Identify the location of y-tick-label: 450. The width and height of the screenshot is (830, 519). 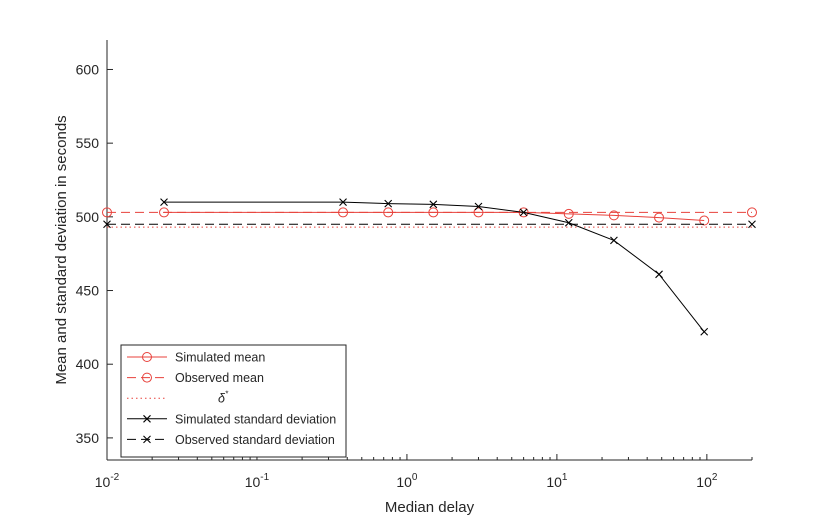
(88, 291).